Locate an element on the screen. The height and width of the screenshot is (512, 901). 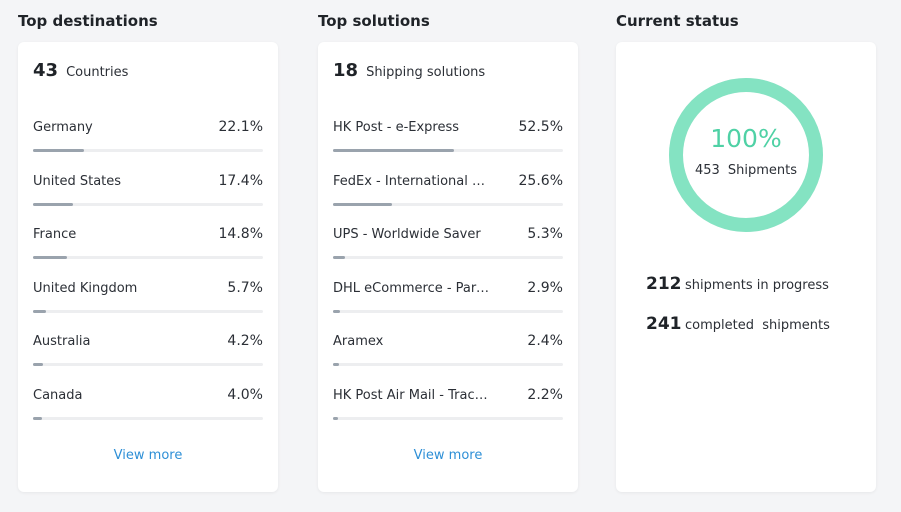
item-name: FedEx - International Economy is located at coordinates (413, 181).